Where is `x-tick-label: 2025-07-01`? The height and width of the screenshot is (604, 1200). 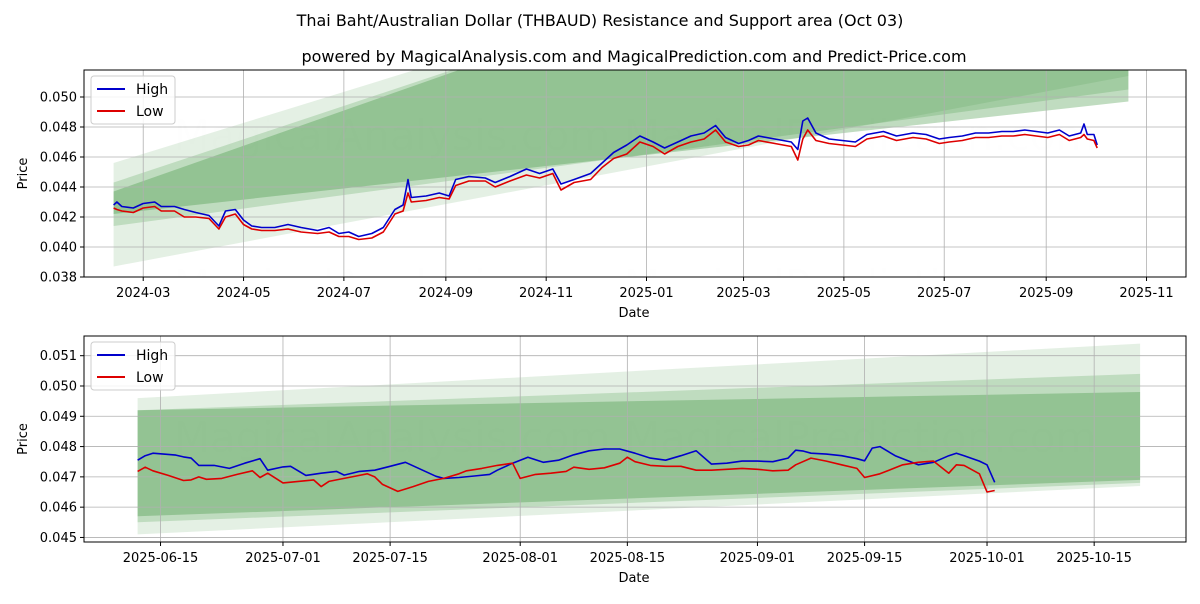
x-tick-label: 2025-07-01 is located at coordinates (283, 558).